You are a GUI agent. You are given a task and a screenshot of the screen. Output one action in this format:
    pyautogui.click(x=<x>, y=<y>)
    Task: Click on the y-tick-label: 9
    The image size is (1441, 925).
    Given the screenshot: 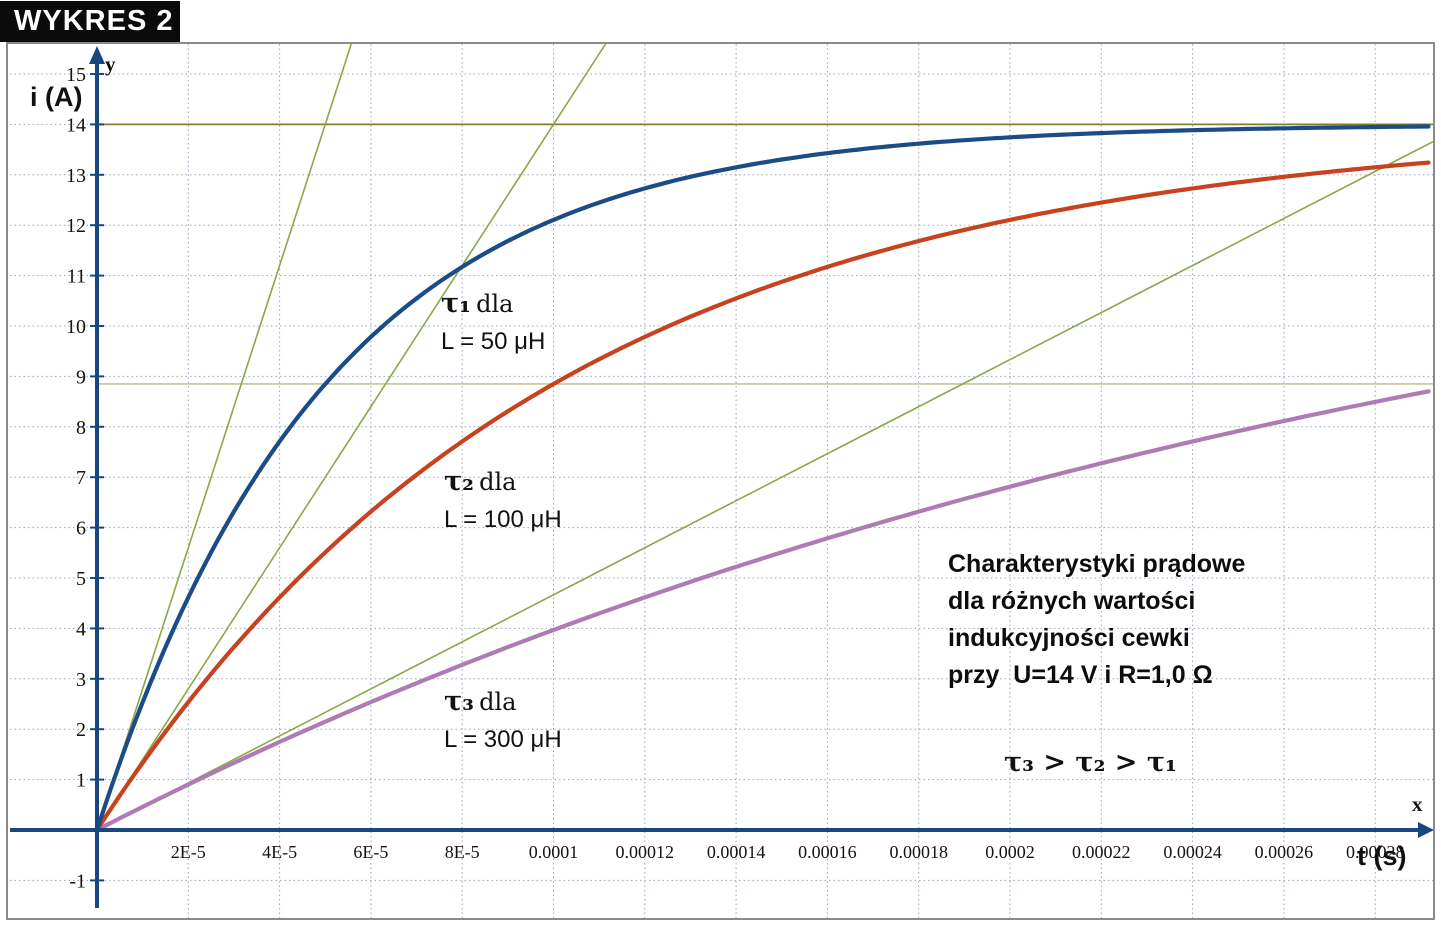 What is the action you would take?
    pyautogui.click(x=81, y=377)
    